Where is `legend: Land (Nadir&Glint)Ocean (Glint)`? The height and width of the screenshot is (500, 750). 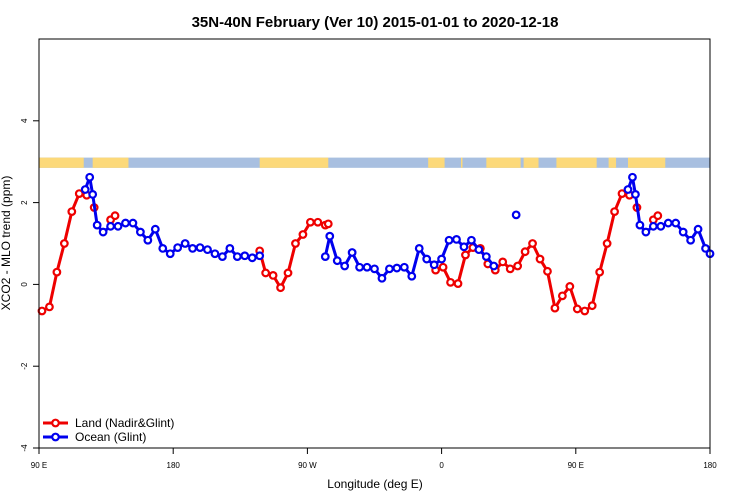
legend: Land (Nadir&Glint)Ocean (Glint) is located at coordinates (108, 430).